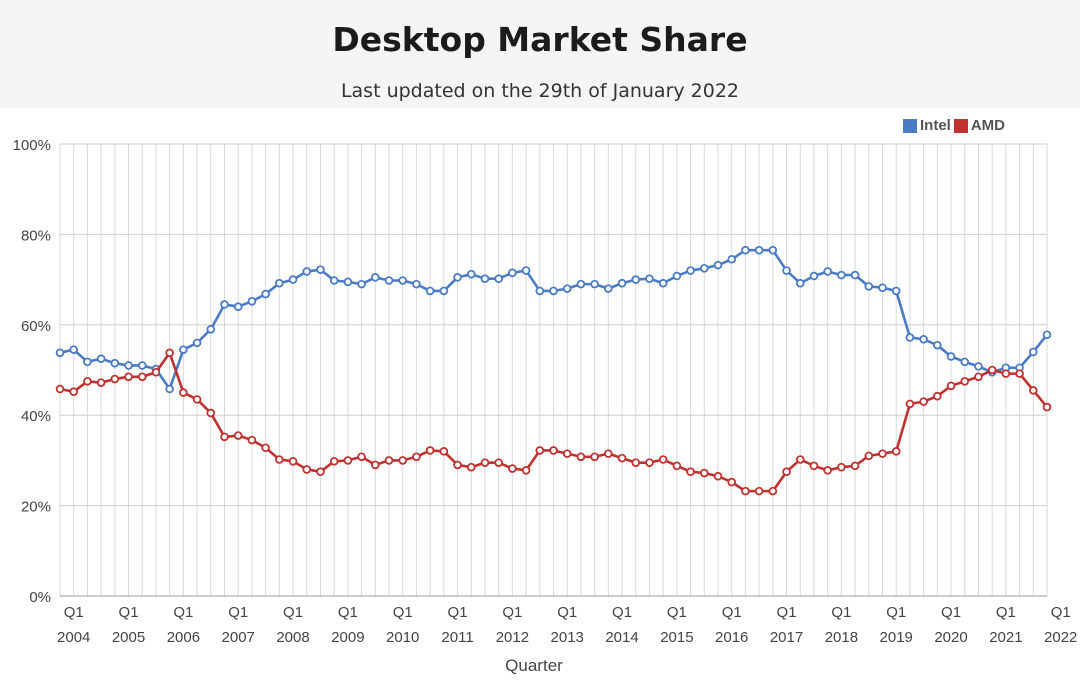 The height and width of the screenshot is (684, 1080). I want to click on legend-label-amd: AMD, so click(988, 125).